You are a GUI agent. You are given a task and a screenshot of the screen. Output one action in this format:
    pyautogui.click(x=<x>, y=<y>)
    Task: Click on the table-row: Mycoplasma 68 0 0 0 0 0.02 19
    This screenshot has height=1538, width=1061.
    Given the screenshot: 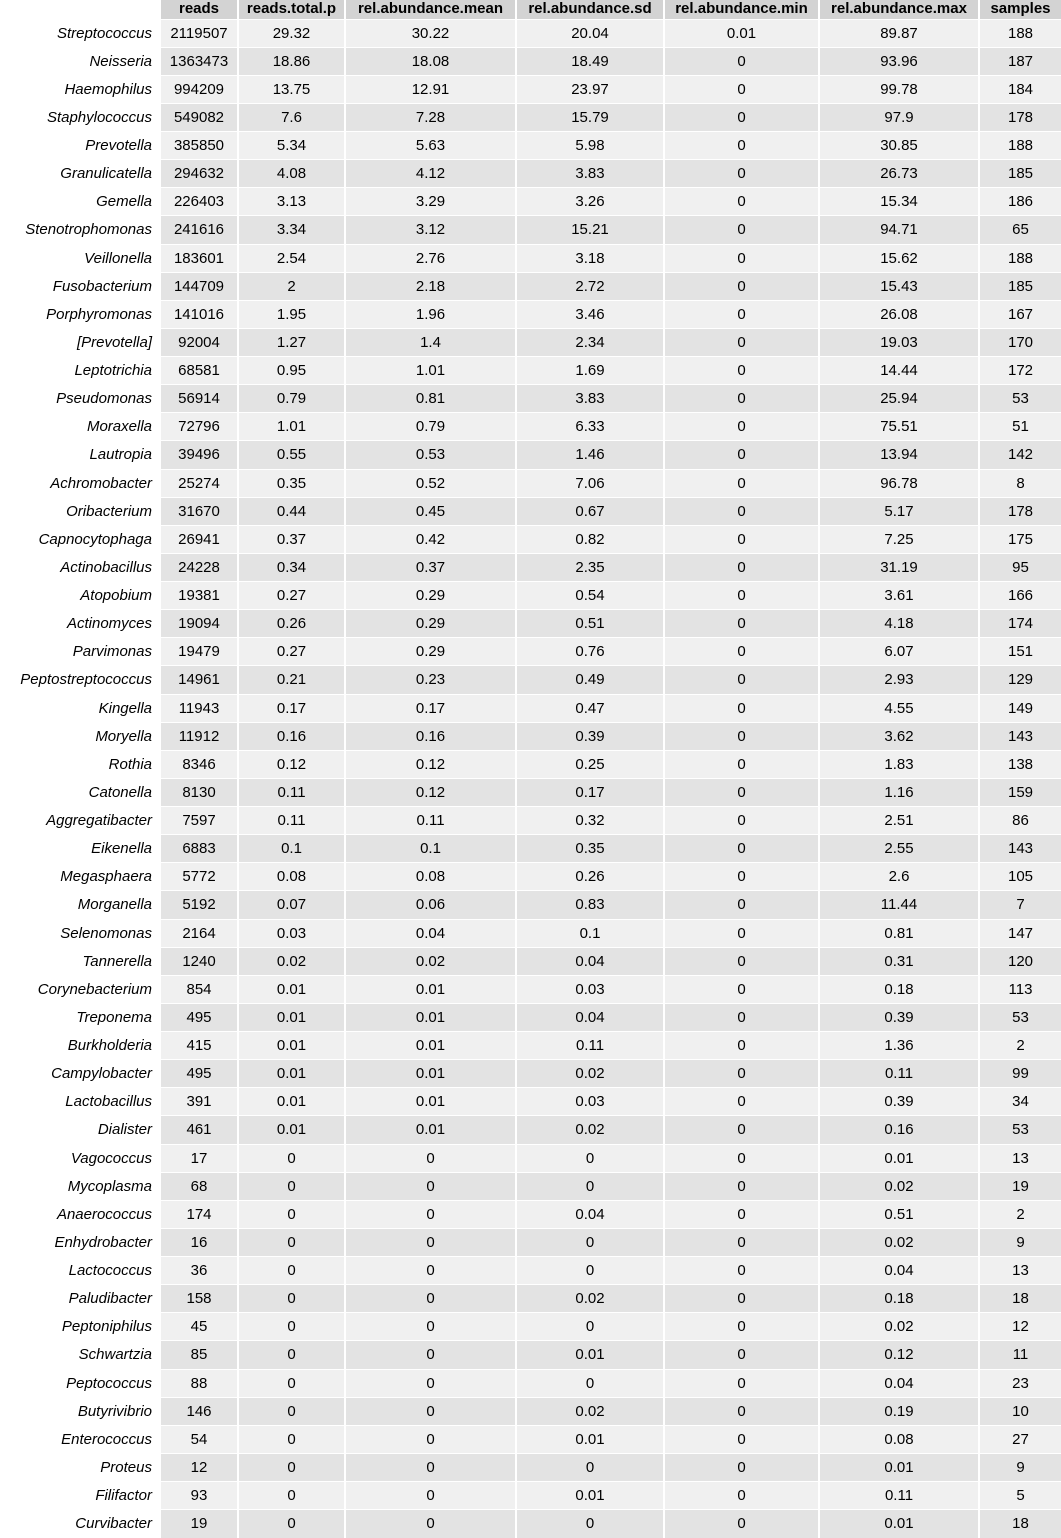 What is the action you would take?
    pyautogui.click(x=530, y=1186)
    